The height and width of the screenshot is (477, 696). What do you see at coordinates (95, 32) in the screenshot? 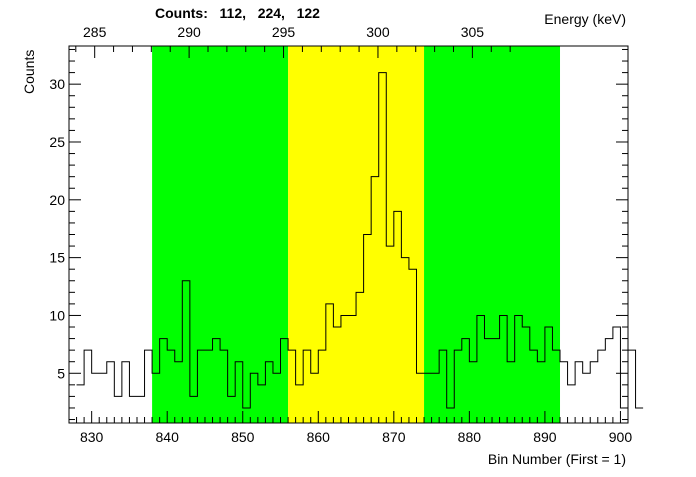
I see `energy-tick-label: 285` at bounding box center [95, 32].